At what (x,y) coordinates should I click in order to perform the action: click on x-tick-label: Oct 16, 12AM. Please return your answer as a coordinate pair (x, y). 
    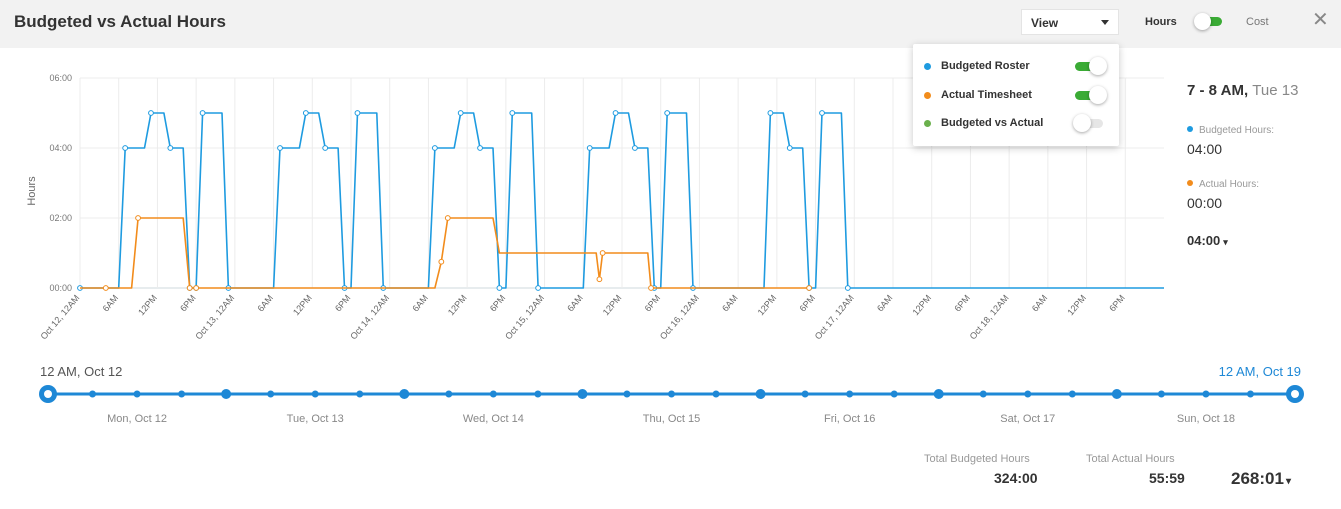
    Looking at the image, I should click on (679, 317).